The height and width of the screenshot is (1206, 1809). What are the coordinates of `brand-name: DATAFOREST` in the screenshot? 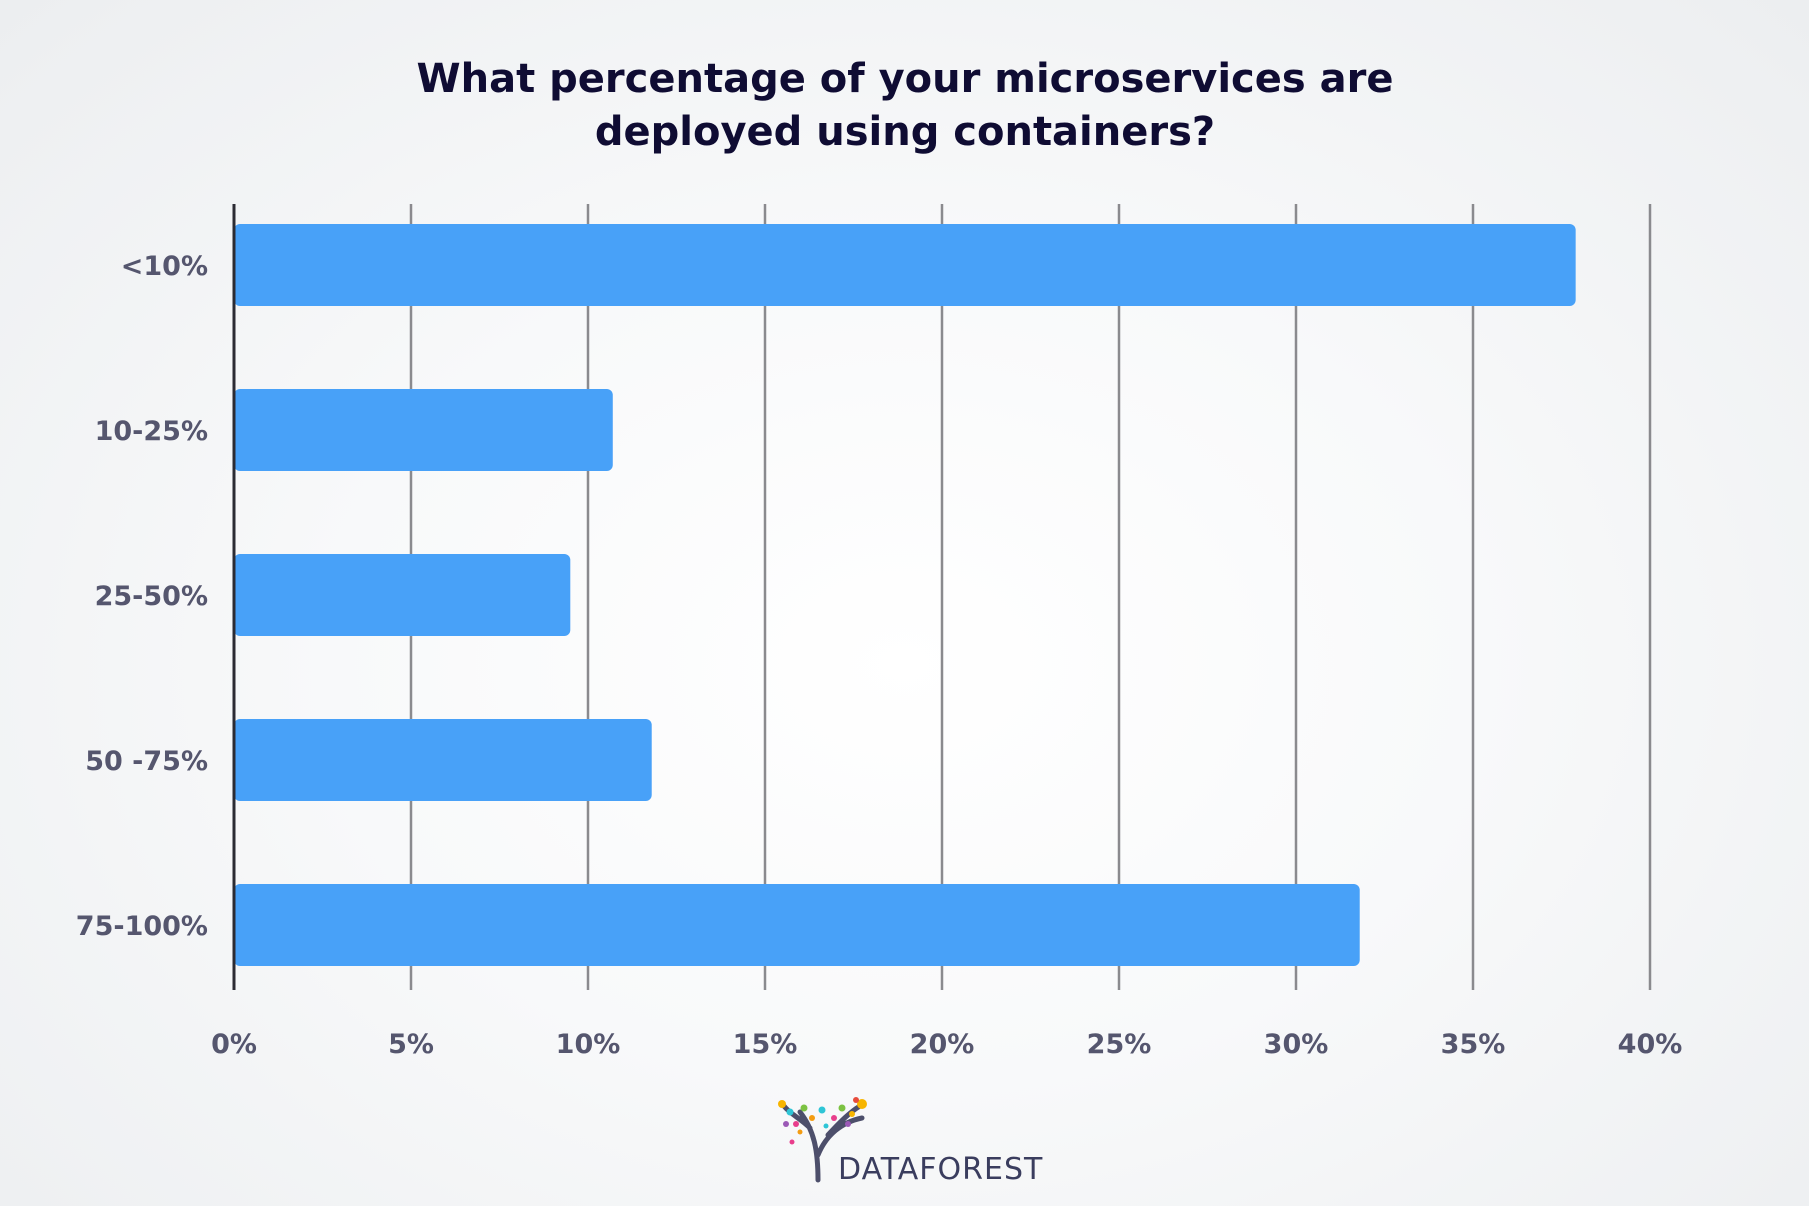 It's located at (940, 1169).